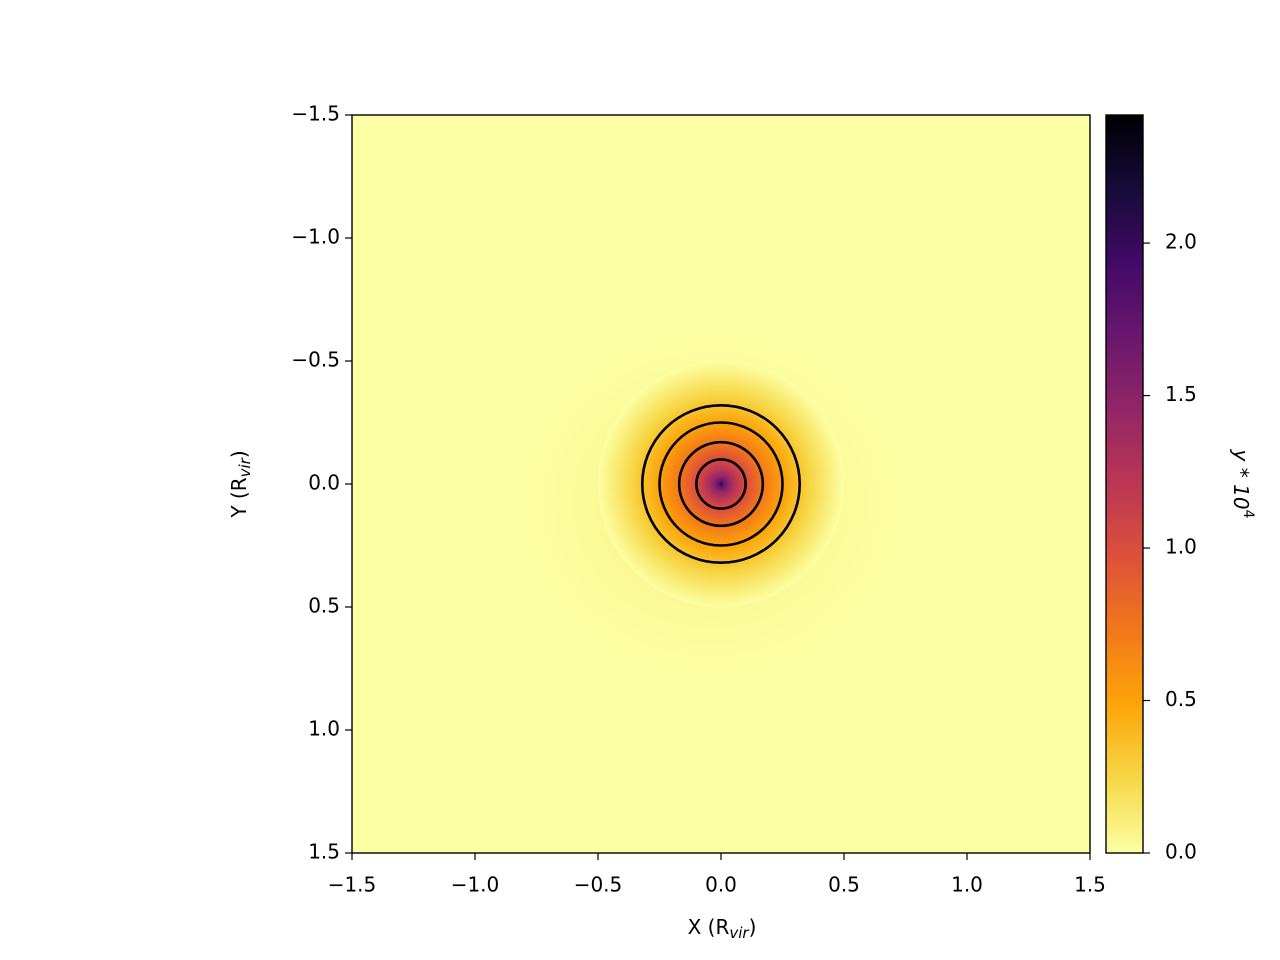 The height and width of the screenshot is (960, 1280). Describe the element at coordinates (1181, 547) in the screenshot. I see `colorbar-tick-label: 1.0` at that location.